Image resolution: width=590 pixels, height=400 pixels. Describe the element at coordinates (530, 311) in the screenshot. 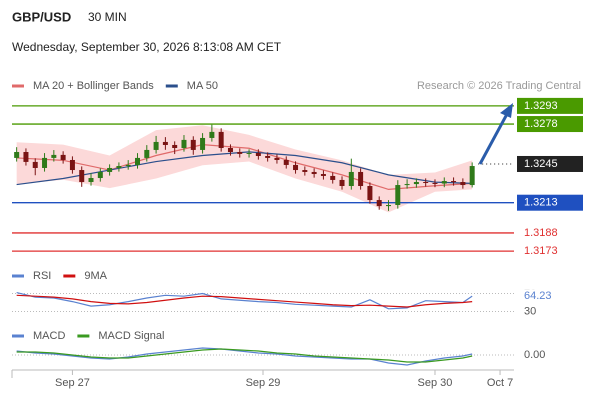

I see `y-tick-label: 30` at that location.